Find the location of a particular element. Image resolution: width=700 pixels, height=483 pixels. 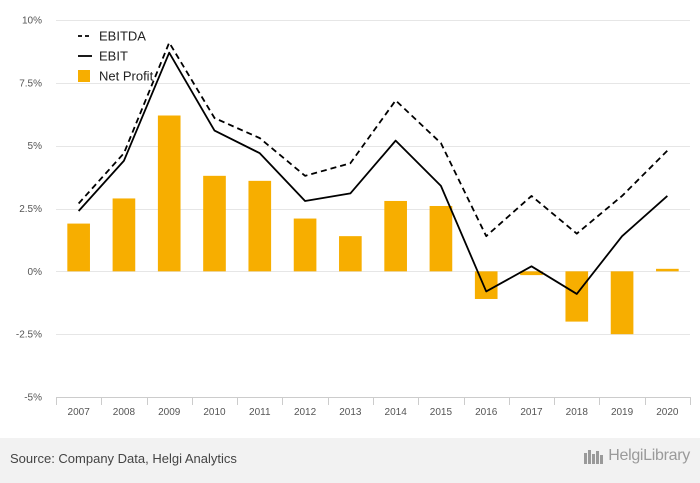

legend-swatch is located at coordinates (84, 76).